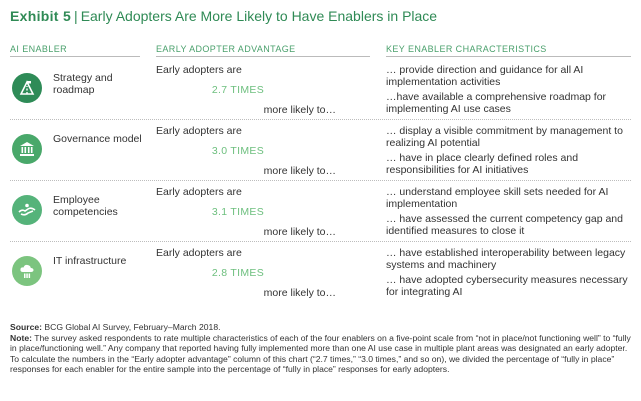 Image resolution: width=641 pixels, height=401 pixels. I want to click on column-header-characteristics: KEY ENABLER CHARACTERISTICS, so click(466, 49).